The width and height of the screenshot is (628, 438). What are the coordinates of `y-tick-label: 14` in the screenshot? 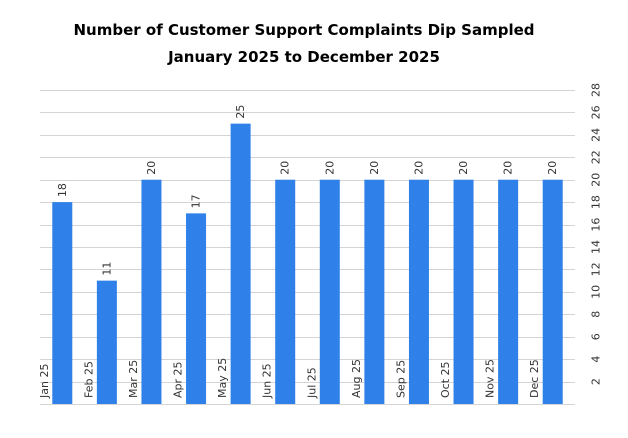 It's located at (596, 247).